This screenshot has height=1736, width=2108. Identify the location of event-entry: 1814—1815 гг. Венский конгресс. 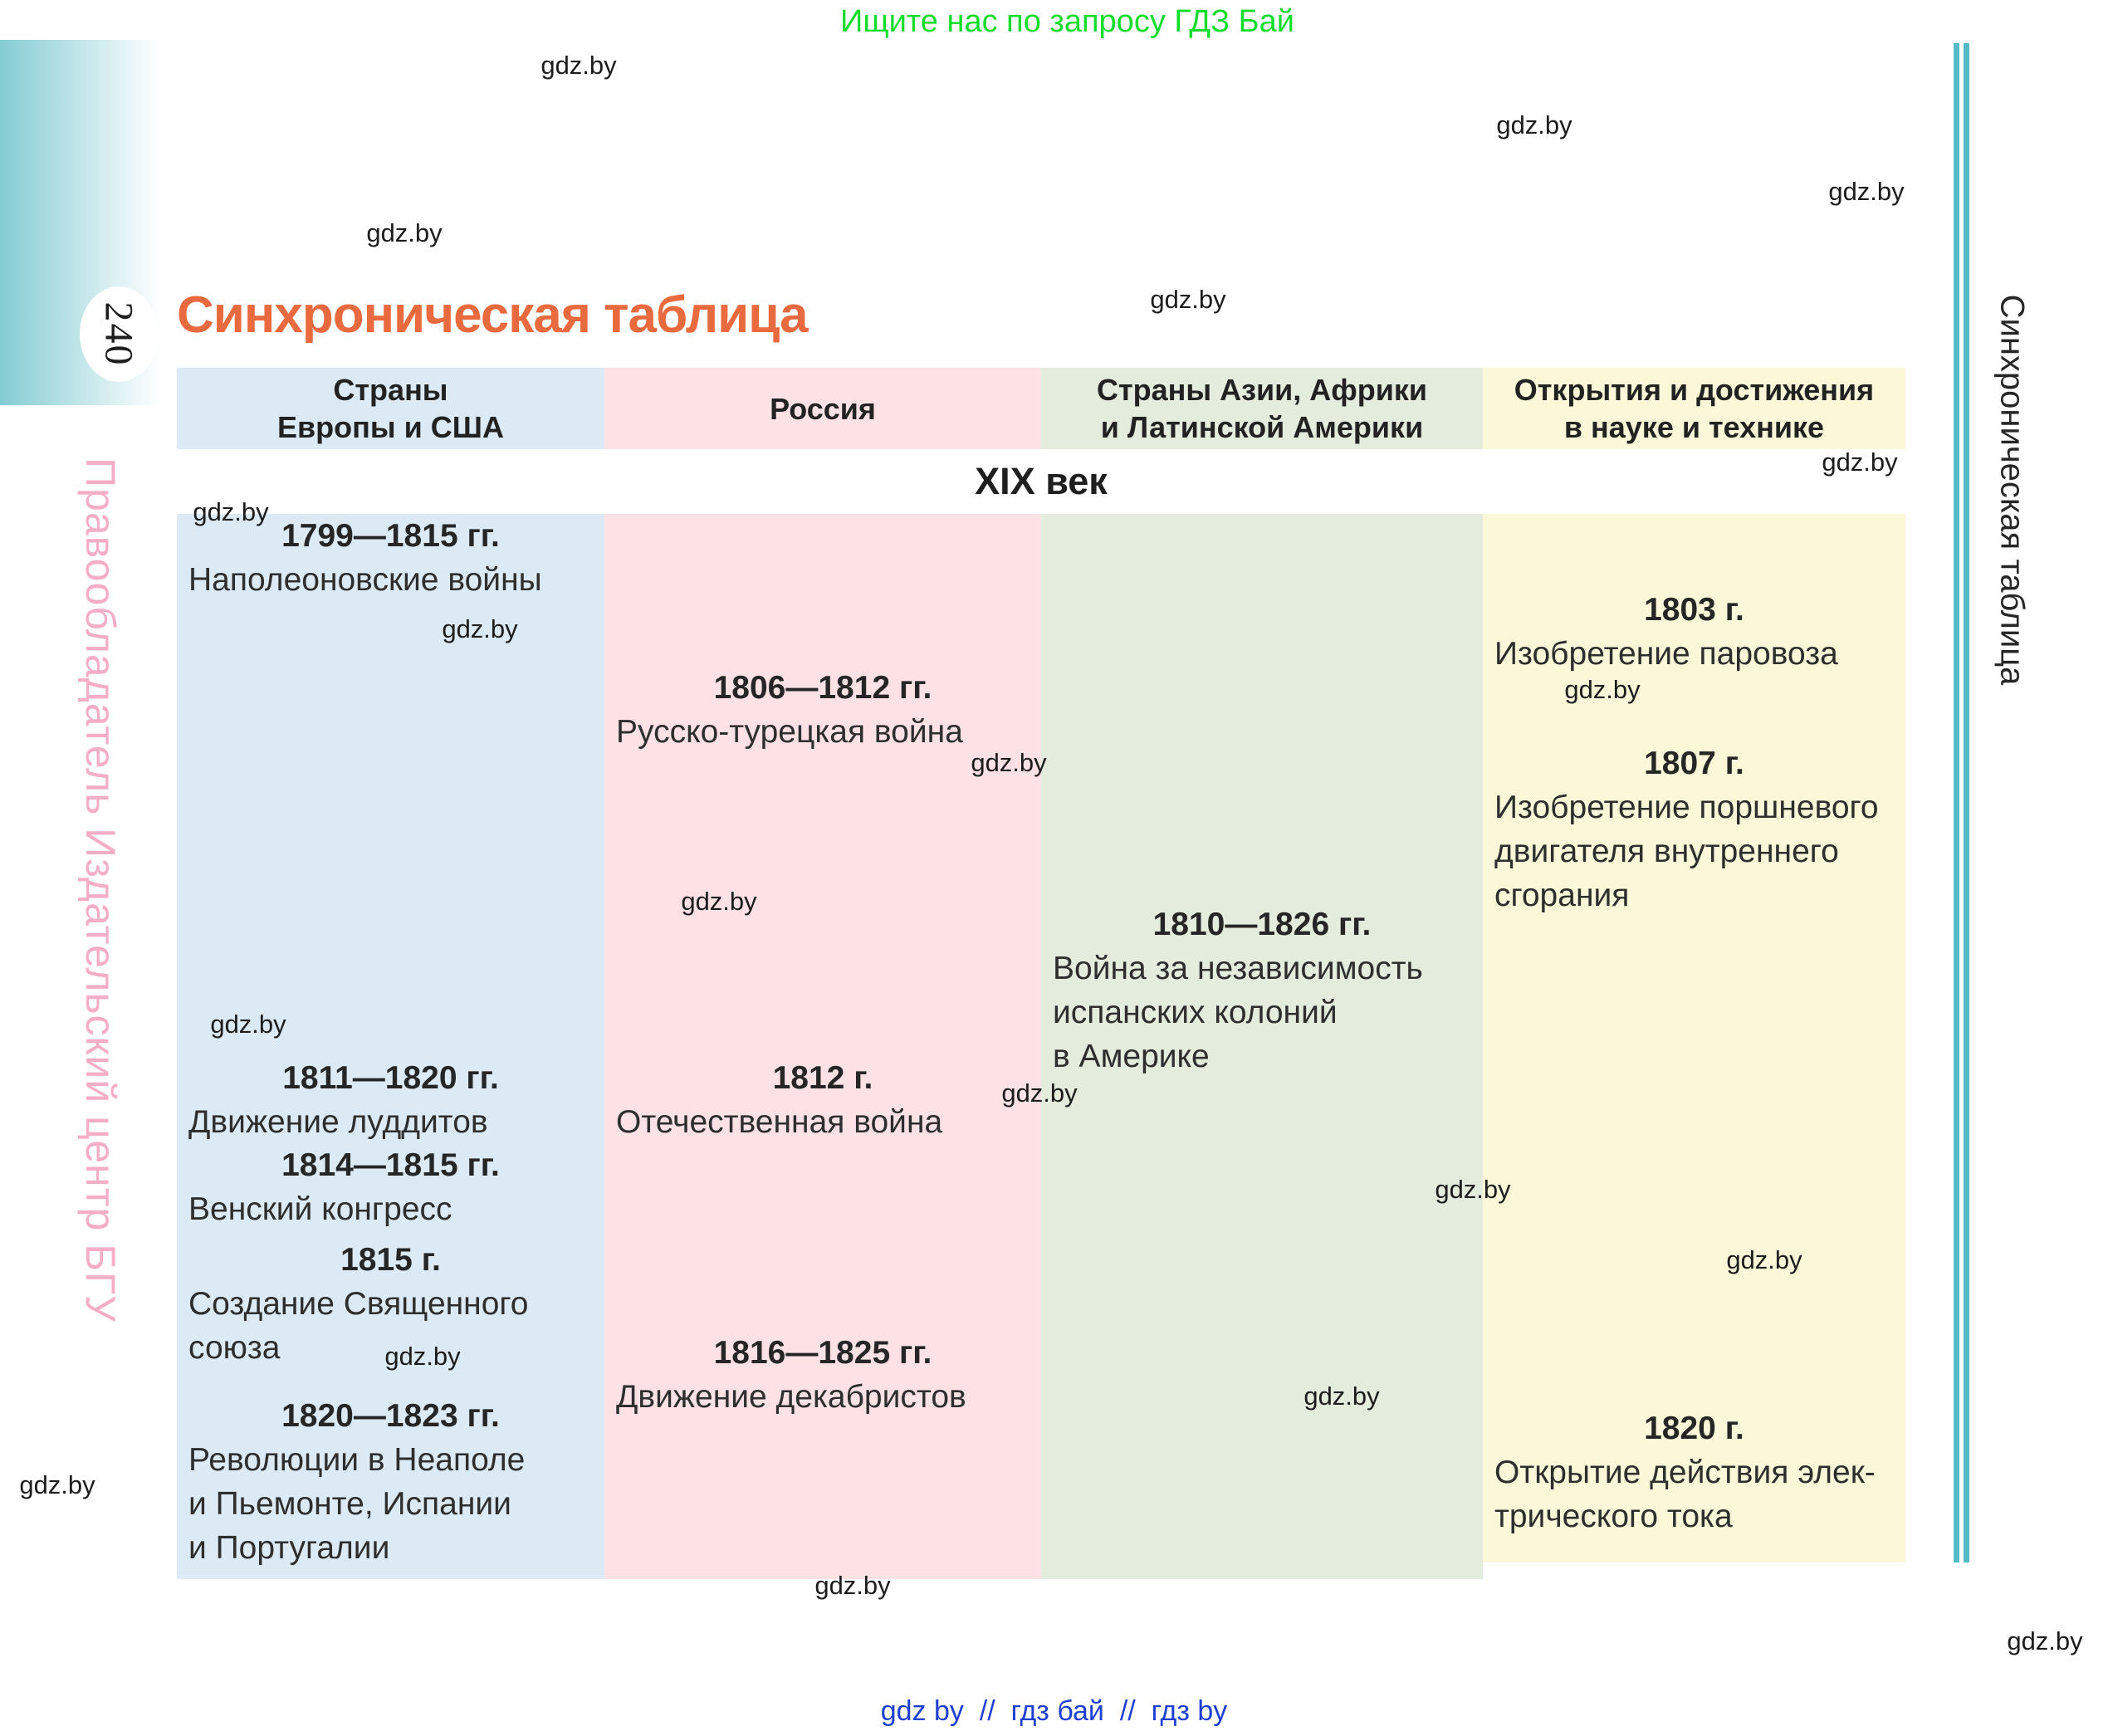
(390, 1187).